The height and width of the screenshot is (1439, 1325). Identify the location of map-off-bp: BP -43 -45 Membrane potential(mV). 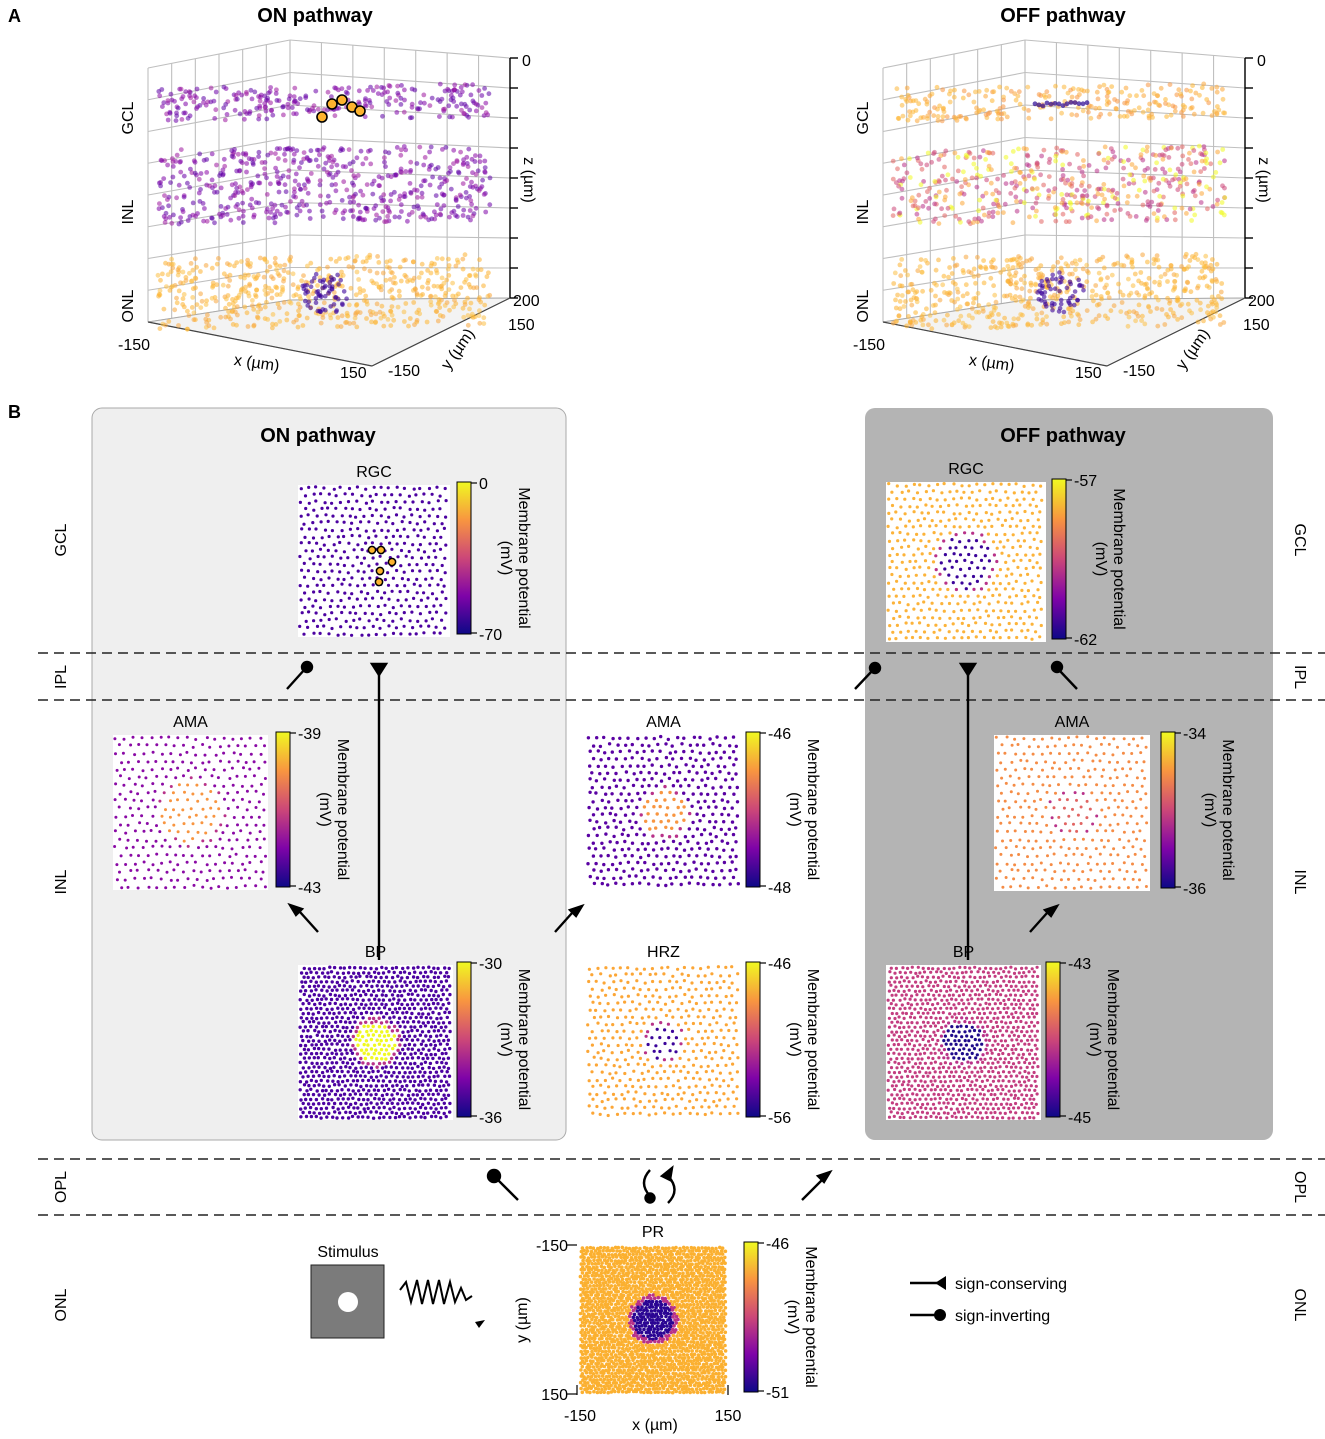
(1003, 1035).